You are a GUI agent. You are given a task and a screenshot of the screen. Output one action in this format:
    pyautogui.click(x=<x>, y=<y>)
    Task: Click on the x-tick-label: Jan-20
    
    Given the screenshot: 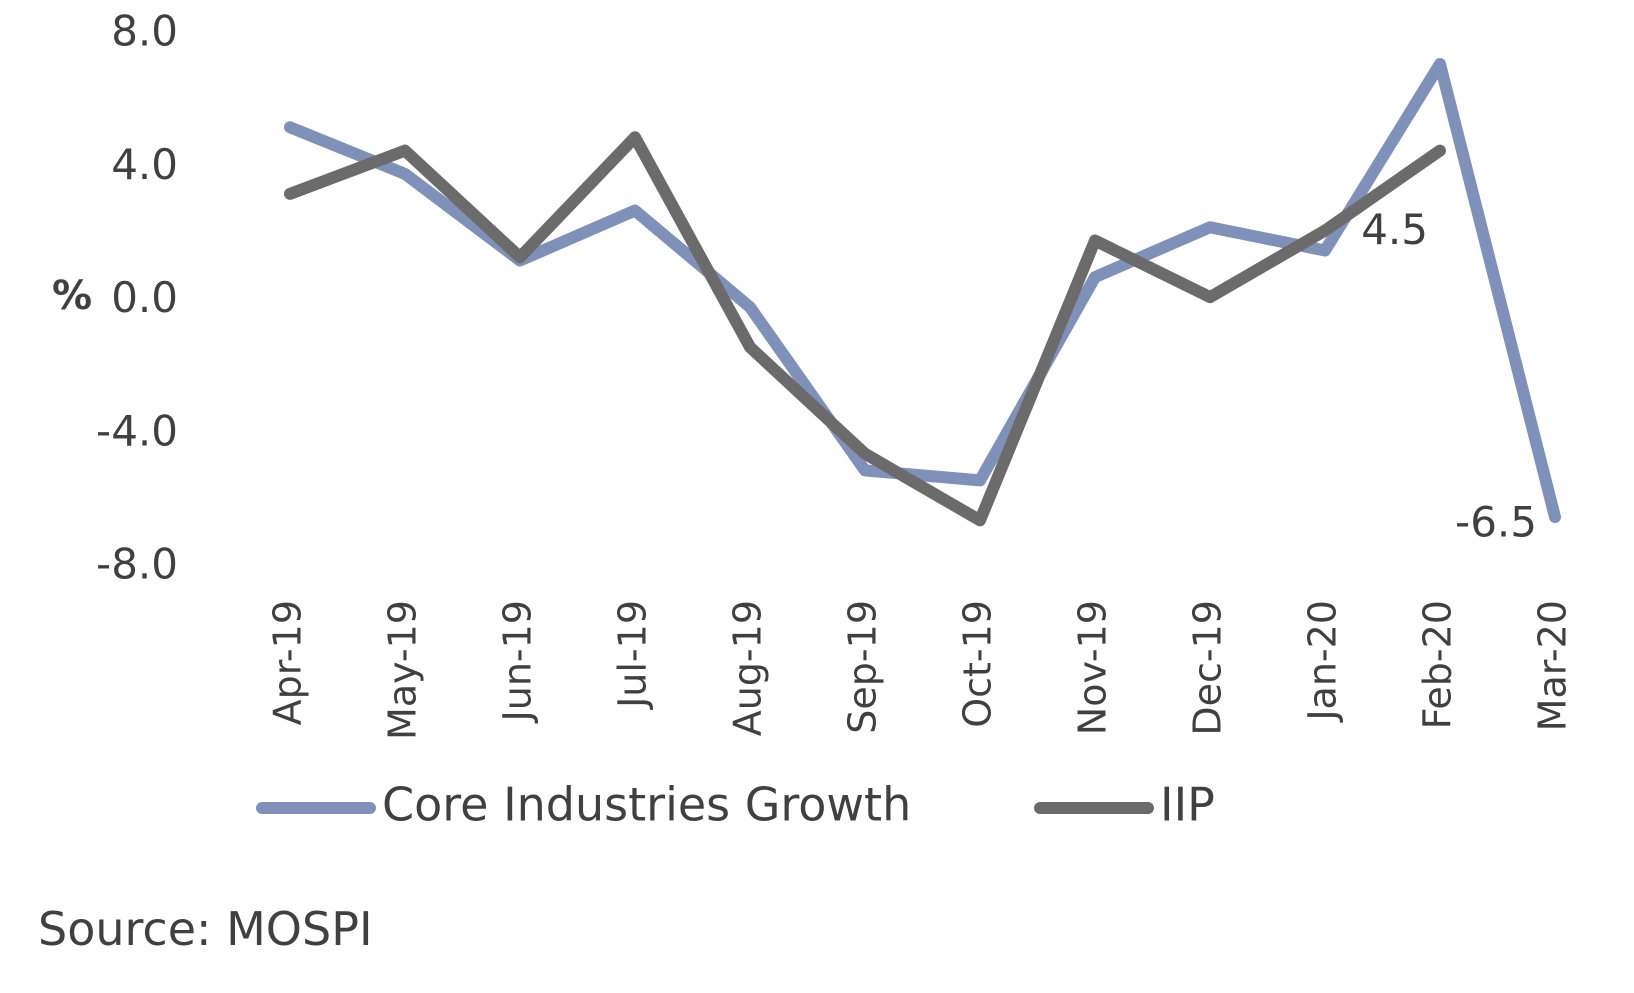 What is the action you would take?
    pyautogui.click(x=1323, y=661)
    